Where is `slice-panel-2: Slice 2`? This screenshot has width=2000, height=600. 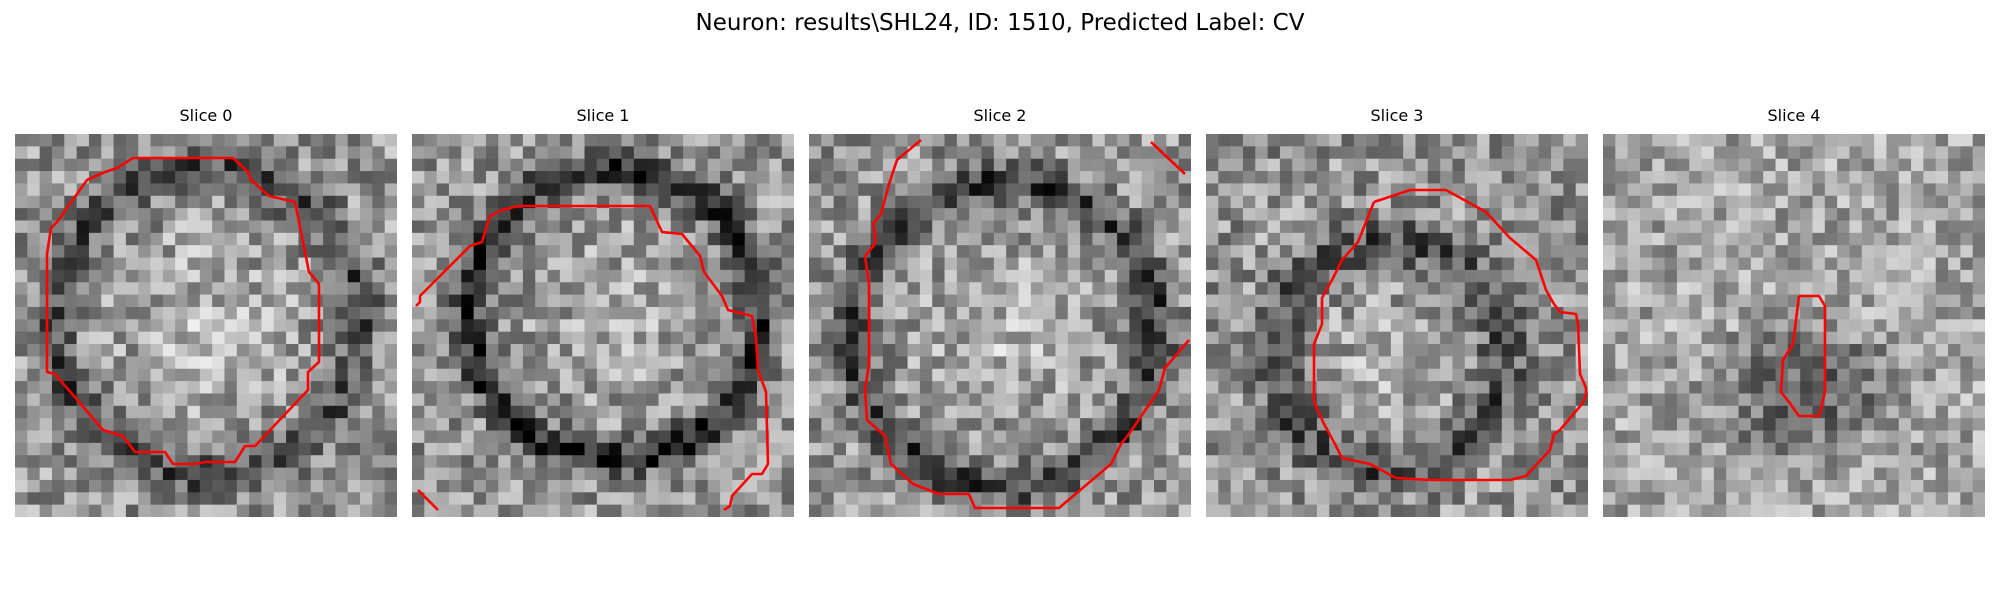 slice-panel-2: Slice 2 is located at coordinates (1000, 311).